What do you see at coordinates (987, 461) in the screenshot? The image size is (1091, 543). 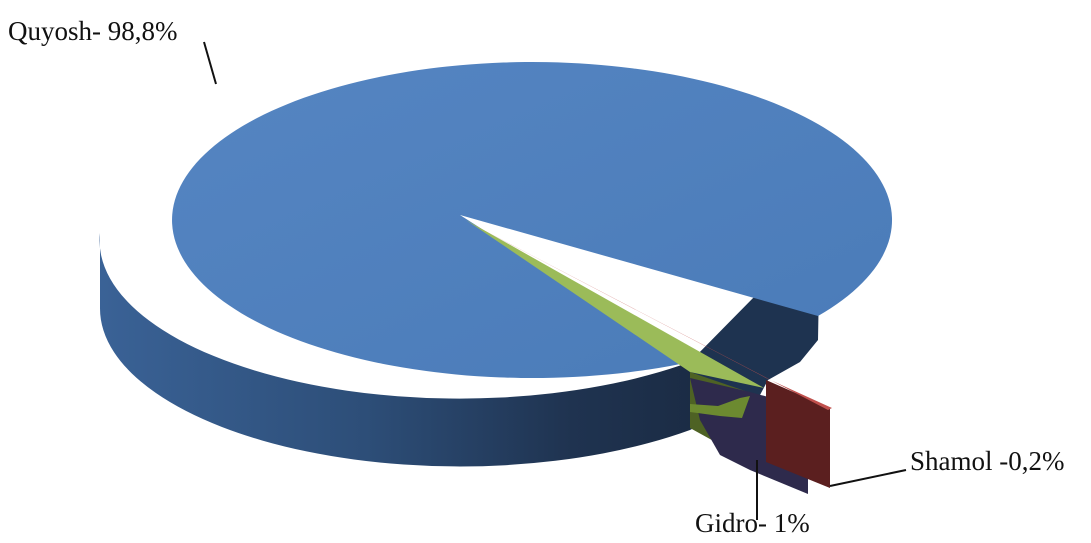 I see `data-label-shamol: Shamol -0,2%` at bounding box center [987, 461].